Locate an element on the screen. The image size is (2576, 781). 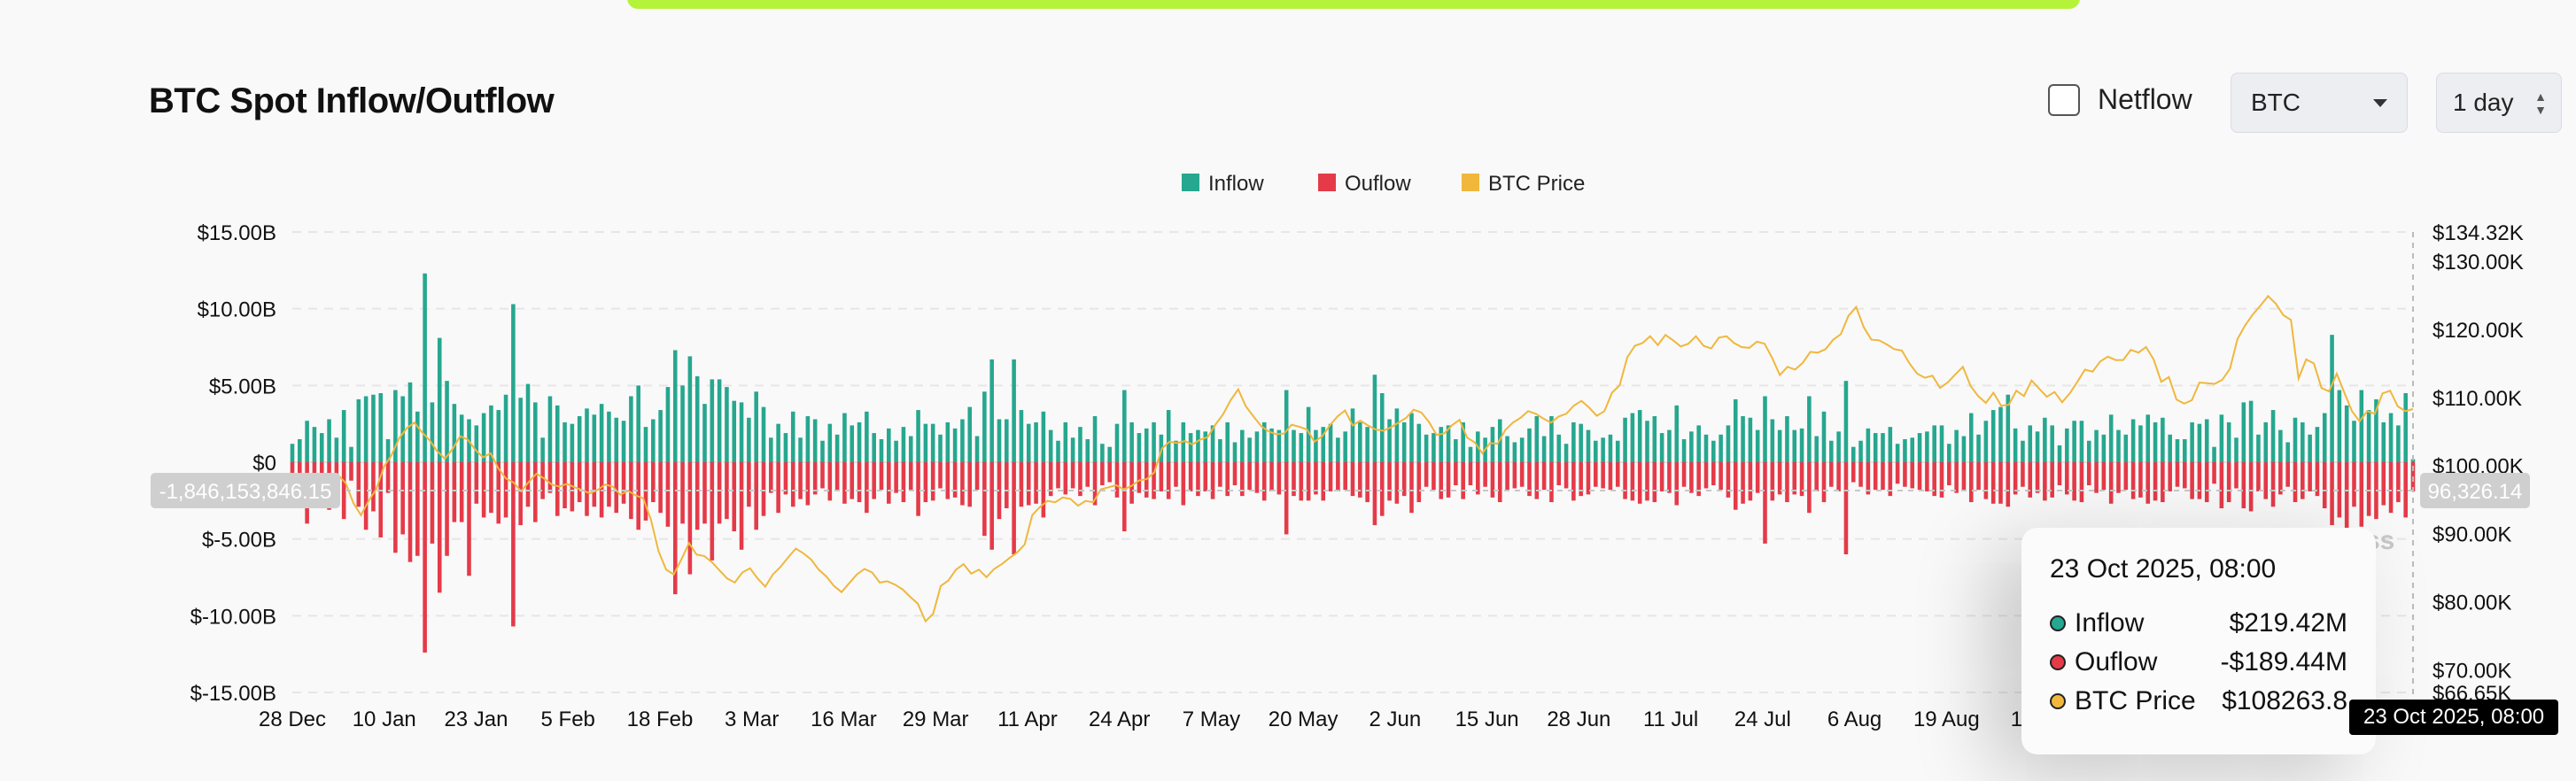
x-tick-label: 28 Jun is located at coordinates (1578, 719).